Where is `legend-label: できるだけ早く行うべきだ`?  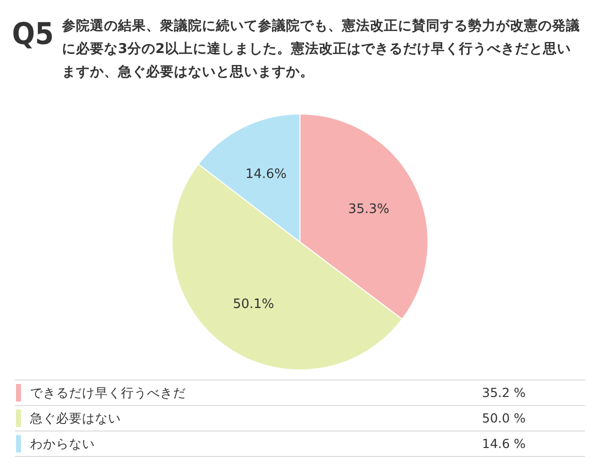
legend-label: できるだけ早く行うべきだ is located at coordinates (108, 392).